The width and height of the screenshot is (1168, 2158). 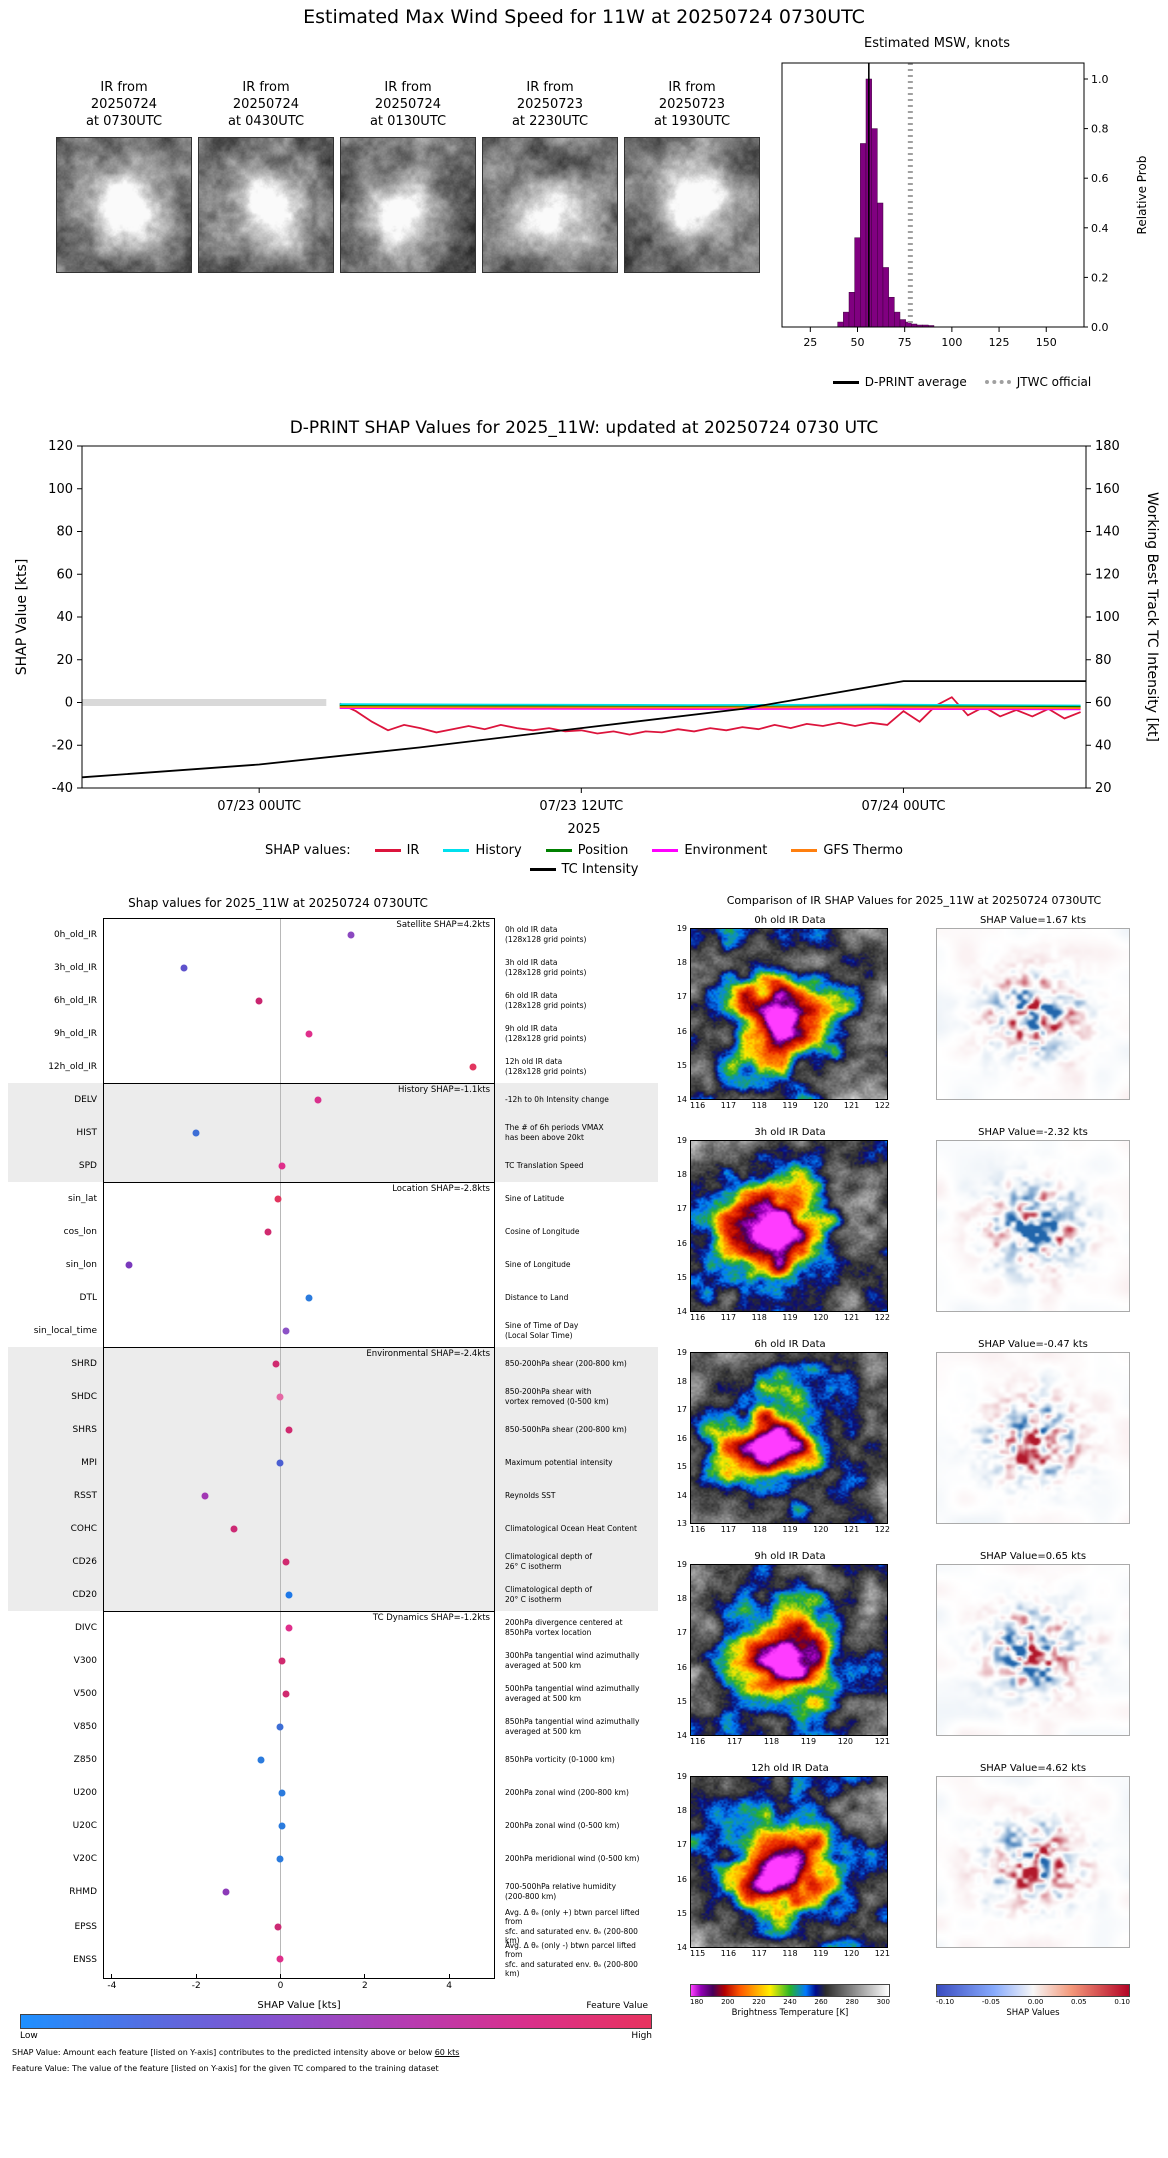 I want to click on ir-satellite-image, so click(x=550, y=205).